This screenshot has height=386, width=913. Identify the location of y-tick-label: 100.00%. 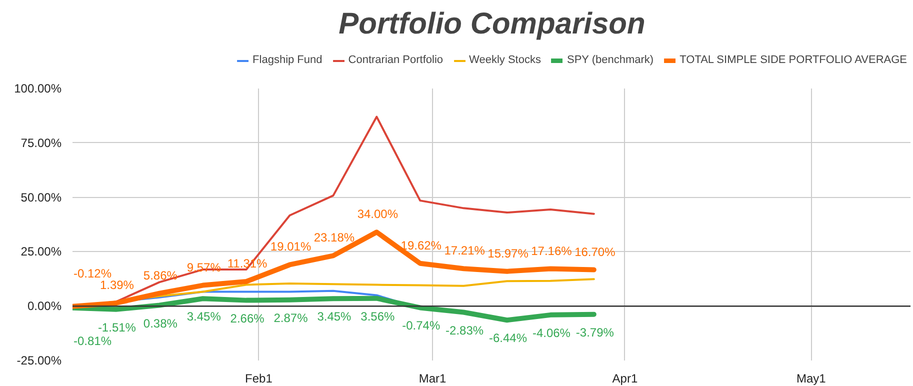
(38, 89).